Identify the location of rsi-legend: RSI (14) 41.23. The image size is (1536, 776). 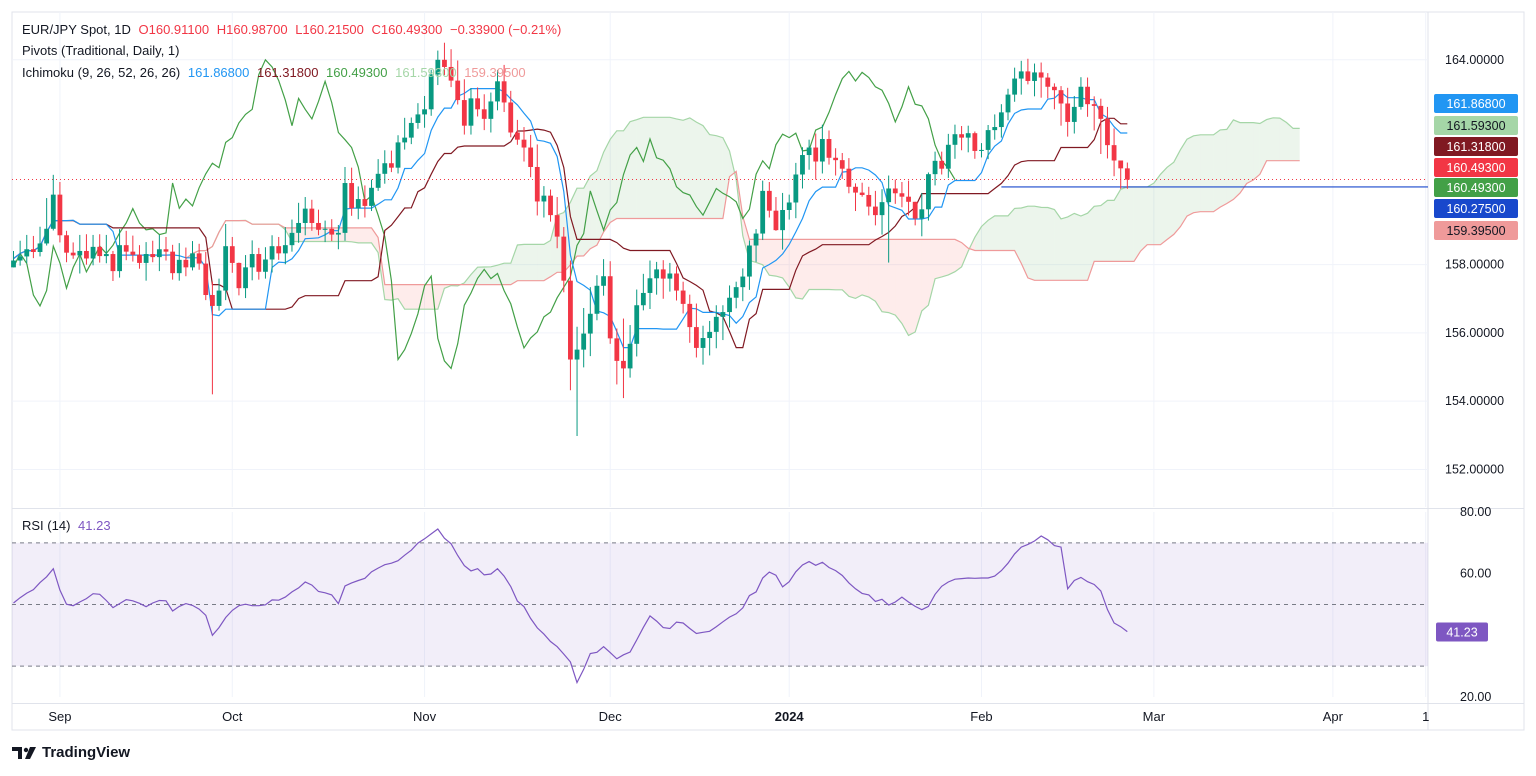
(68, 526).